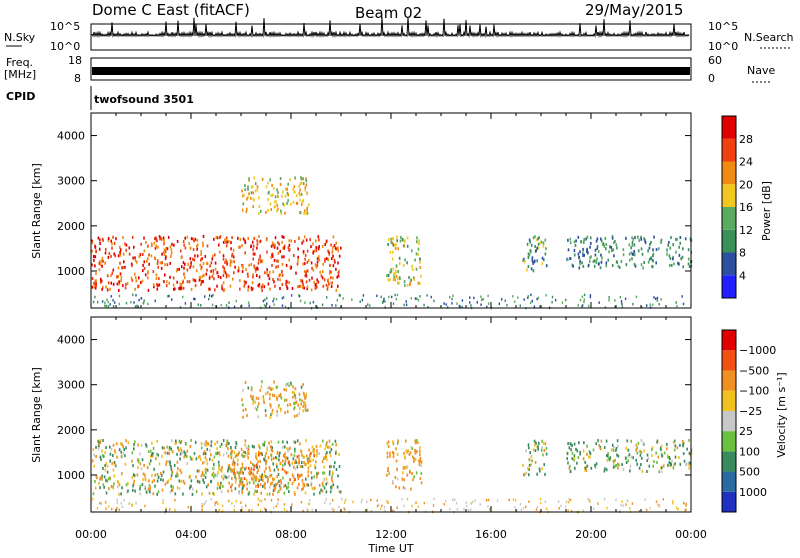 This screenshot has width=800, height=558. What do you see at coordinates (391, 534) in the screenshot?
I see `time-tick-label-3: 12:00` at bounding box center [391, 534].